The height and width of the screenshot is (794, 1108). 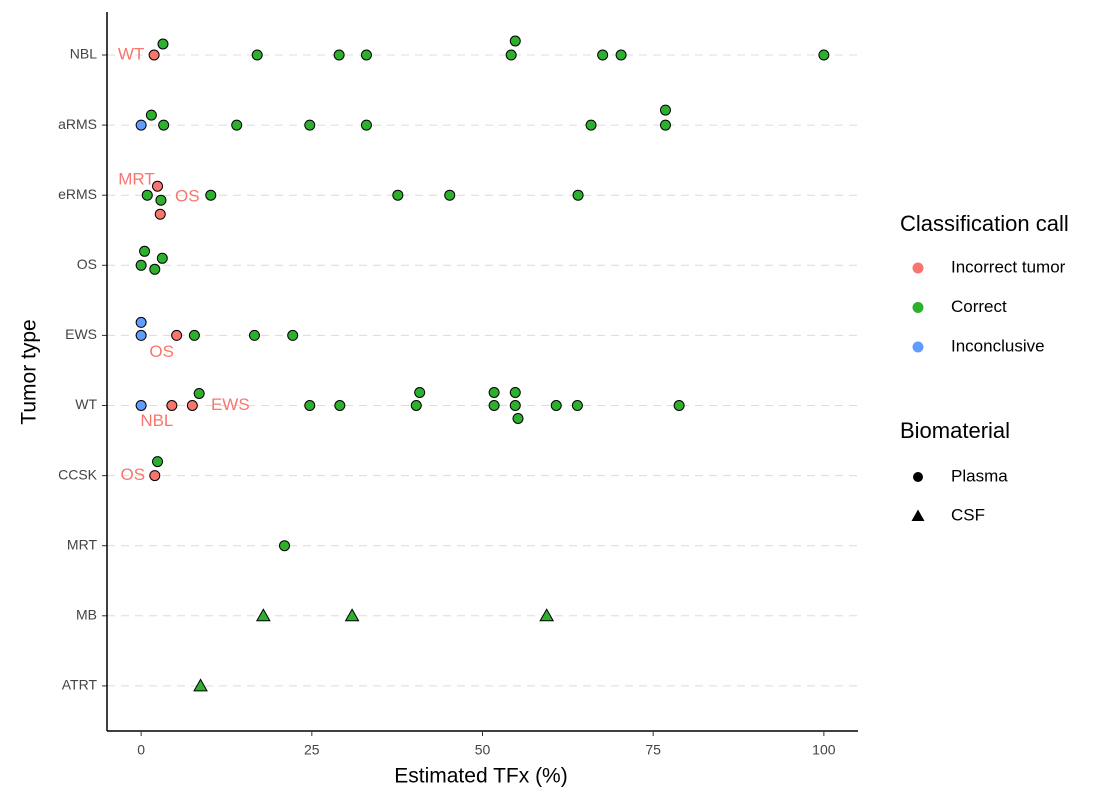 I want to click on point-label: WT, so click(x=131, y=53).